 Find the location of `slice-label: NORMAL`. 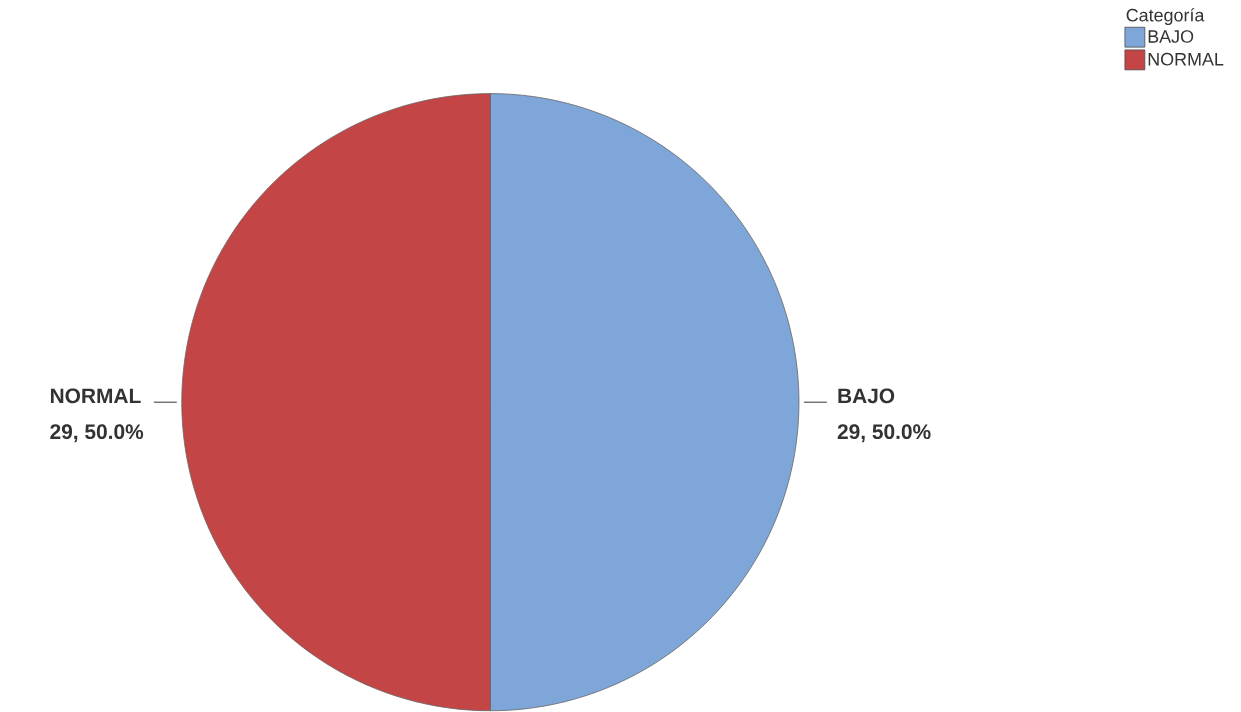

slice-label: NORMAL is located at coordinates (95, 396).